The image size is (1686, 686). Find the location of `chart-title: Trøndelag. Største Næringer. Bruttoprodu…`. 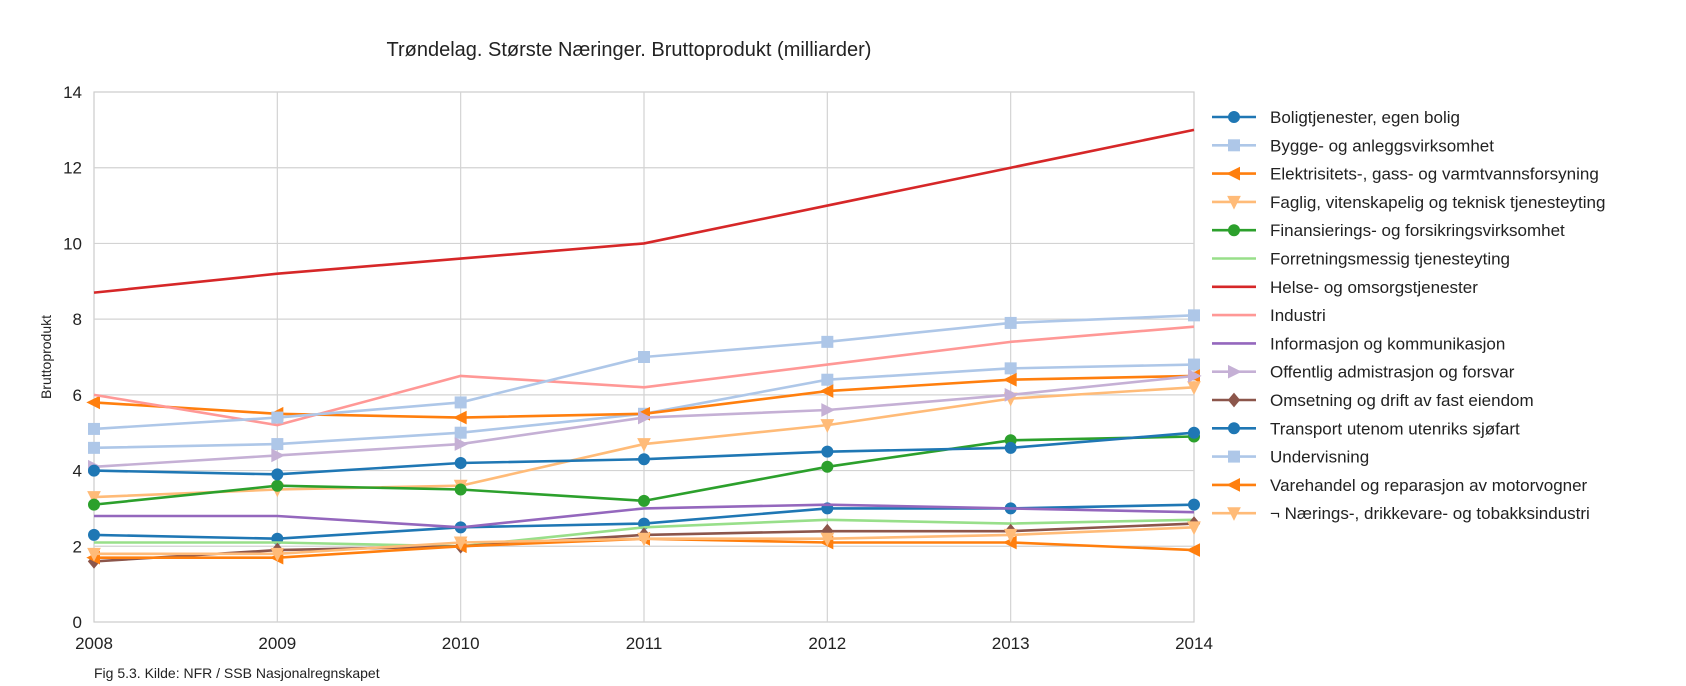

chart-title: Trøndelag. Største Næringer. Bruttoprodu… is located at coordinates (629, 50).